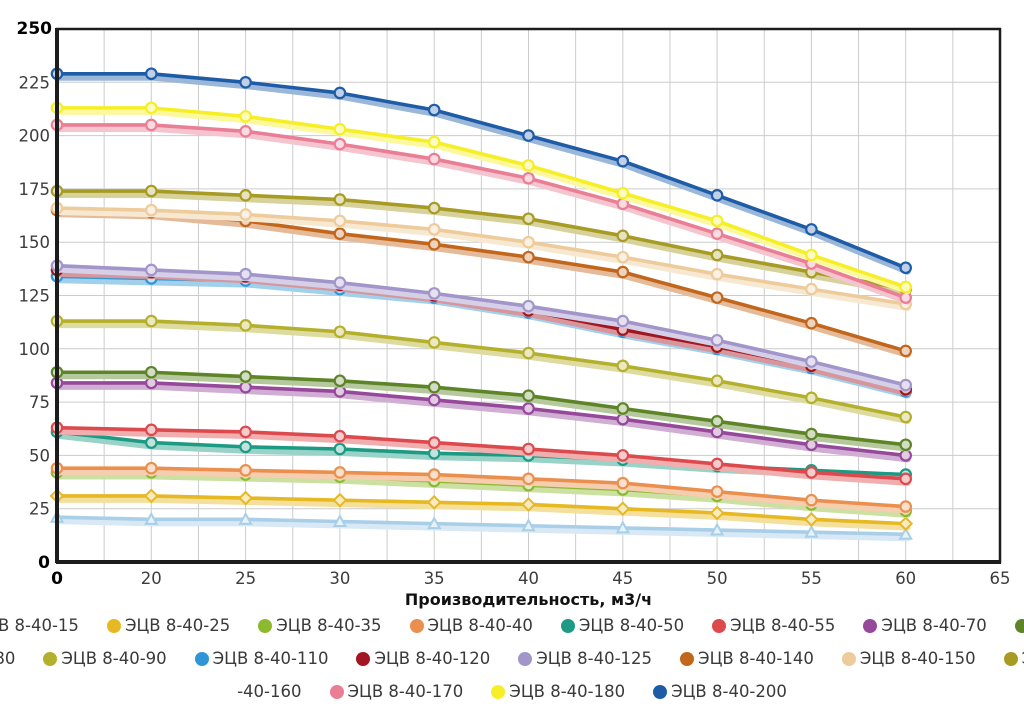 The image size is (1024, 716). What do you see at coordinates (396, 691) in the screenshot?
I see `legend-item: ЭЦВ 8-40-170` at bounding box center [396, 691].